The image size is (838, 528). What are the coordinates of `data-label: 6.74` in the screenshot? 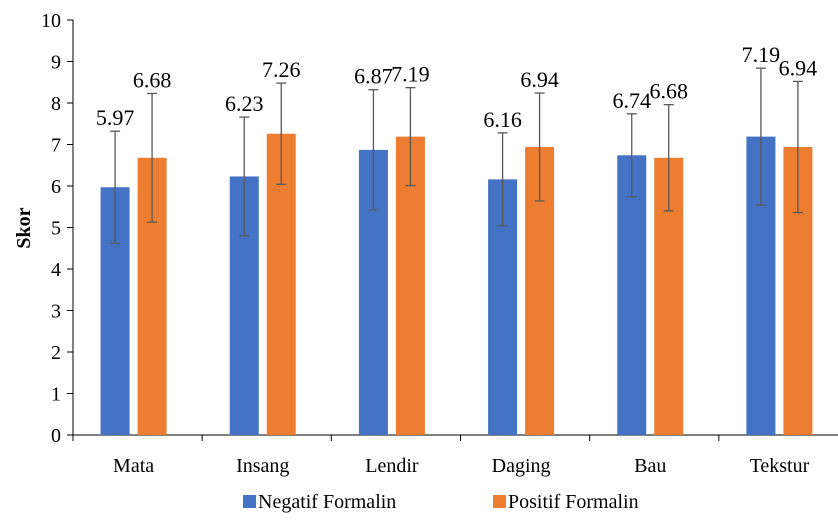 It's located at (632, 100).